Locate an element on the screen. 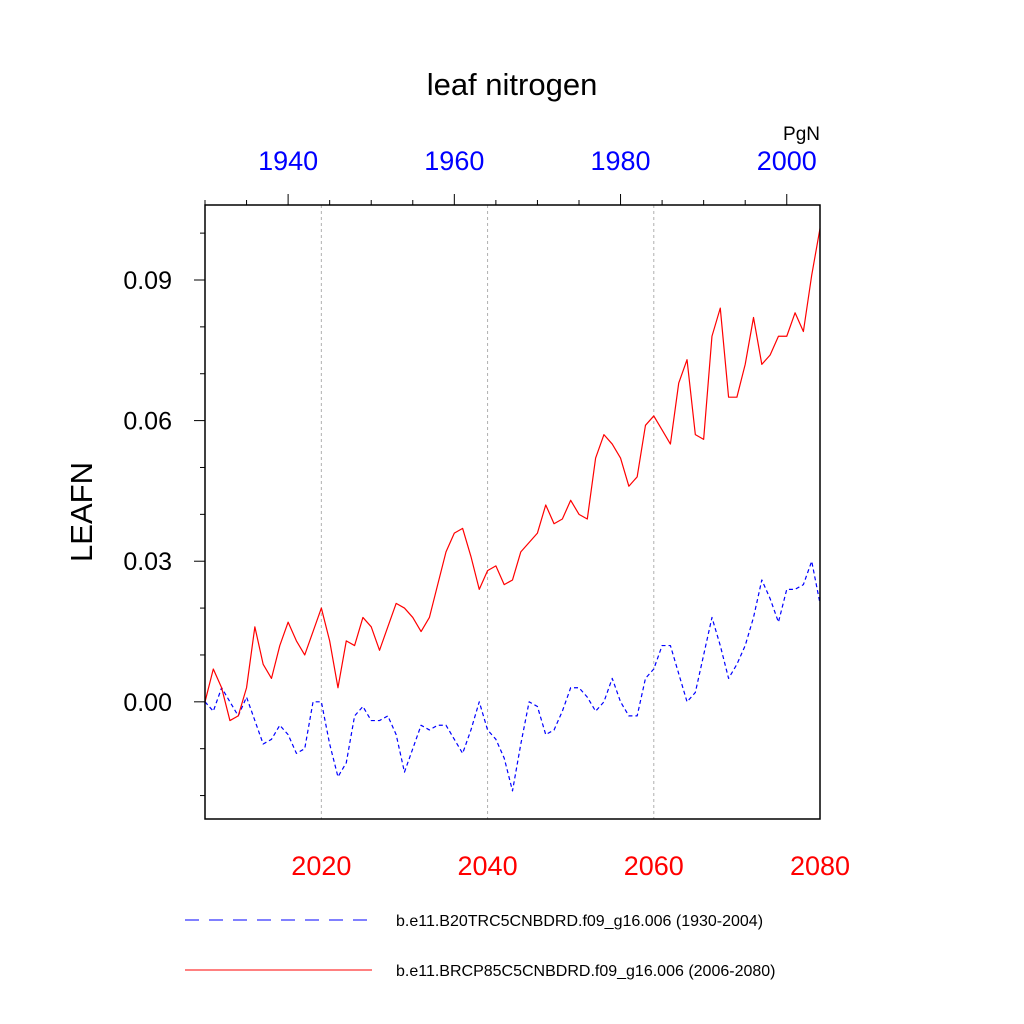 This screenshot has width=1024, height=1024. y-tick-label-3: 0.09 is located at coordinates (147, 281).